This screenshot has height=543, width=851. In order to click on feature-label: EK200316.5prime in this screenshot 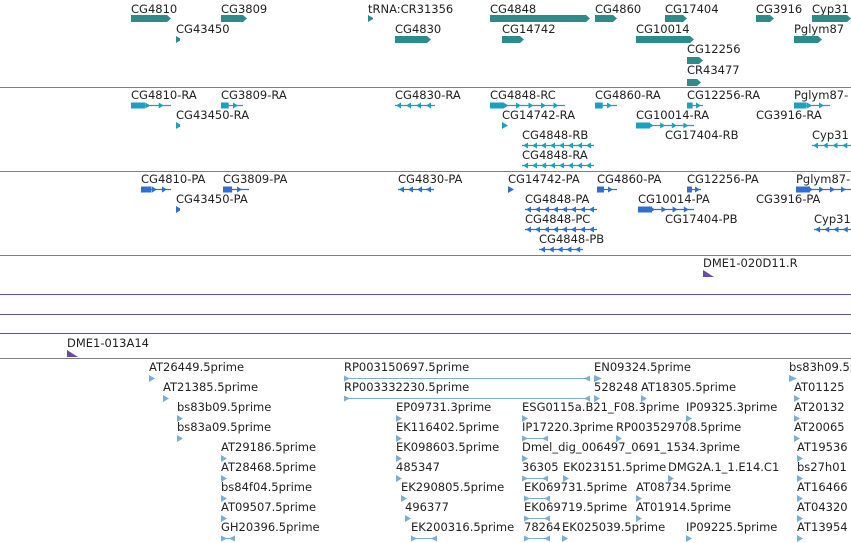, I will do `click(463, 527)`.